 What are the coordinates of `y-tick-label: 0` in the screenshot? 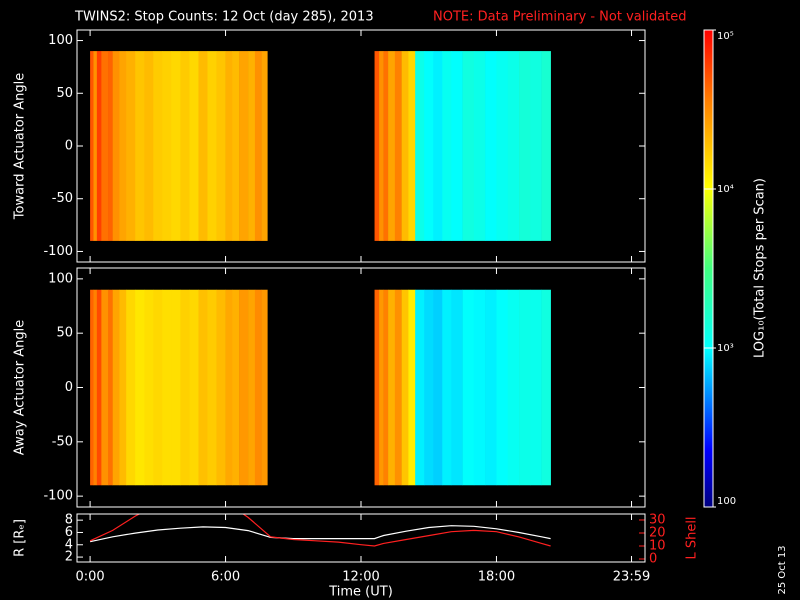 It's located at (69, 387).